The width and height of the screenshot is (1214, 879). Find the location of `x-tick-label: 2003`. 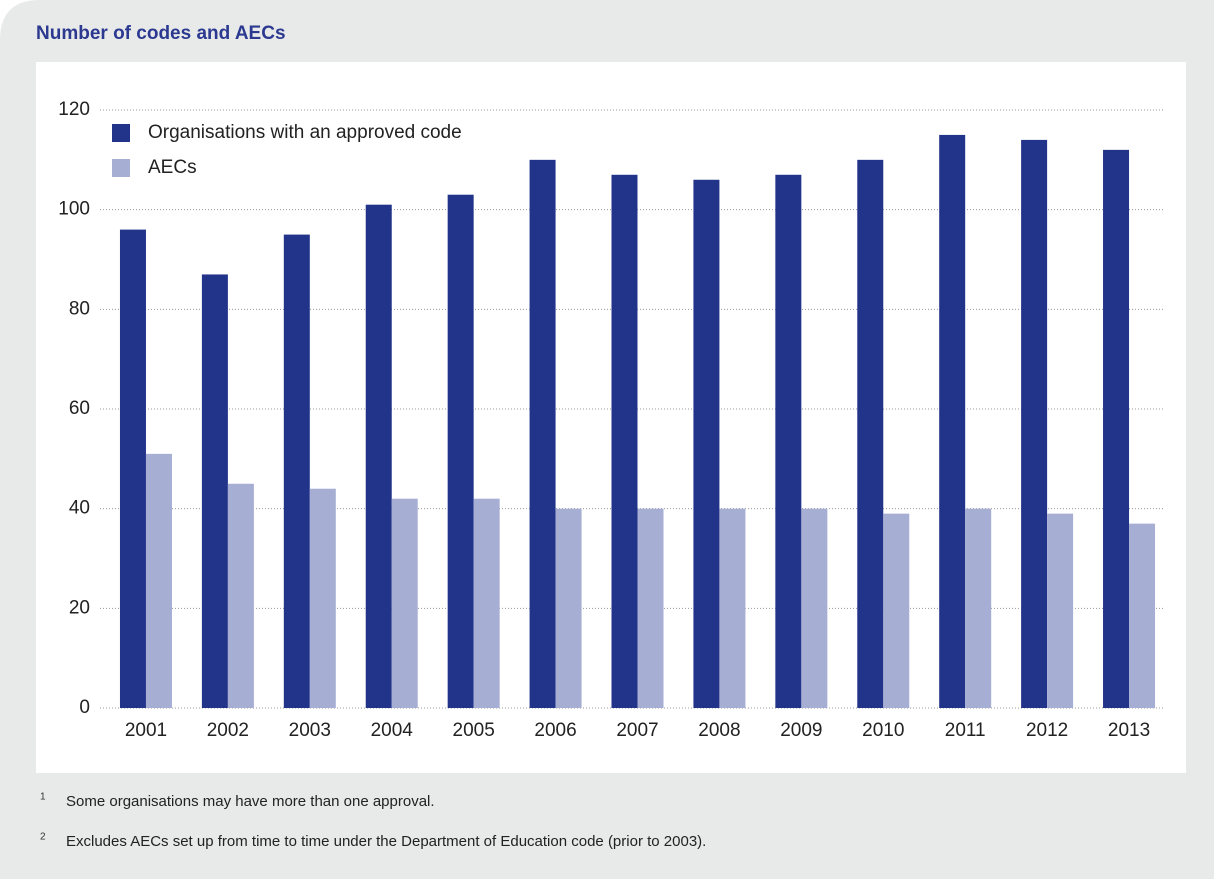

x-tick-label: 2003 is located at coordinates (310, 730).